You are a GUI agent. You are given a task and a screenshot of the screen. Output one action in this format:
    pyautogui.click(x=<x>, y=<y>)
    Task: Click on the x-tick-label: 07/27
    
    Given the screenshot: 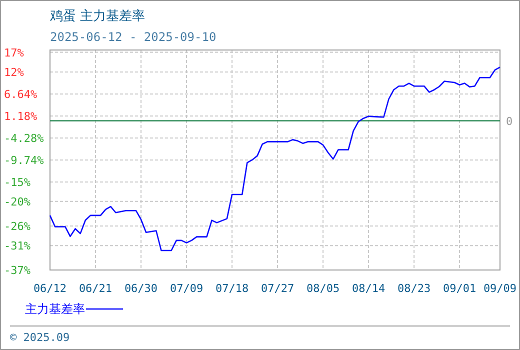 What is the action you would take?
    pyautogui.click(x=277, y=288)
    